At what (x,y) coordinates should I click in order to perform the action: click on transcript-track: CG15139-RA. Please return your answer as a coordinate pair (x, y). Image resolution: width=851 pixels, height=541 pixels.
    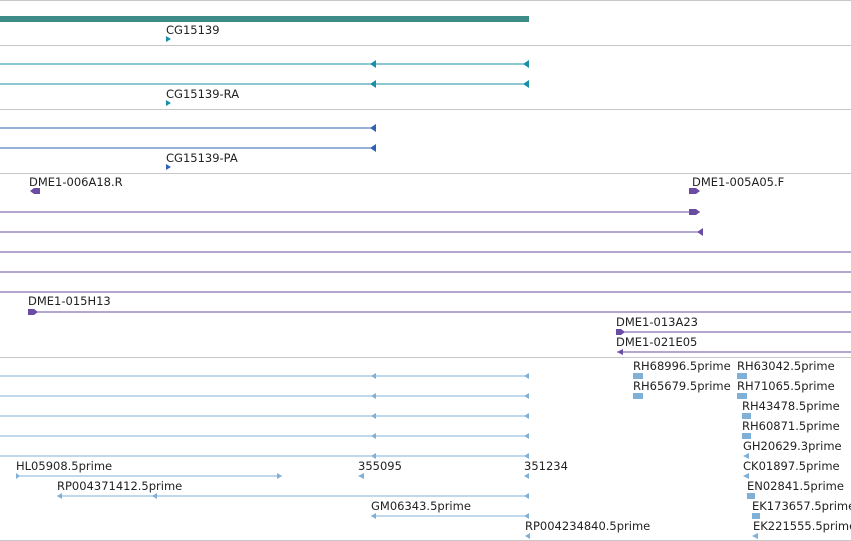
    Looking at the image, I should click on (264, 83).